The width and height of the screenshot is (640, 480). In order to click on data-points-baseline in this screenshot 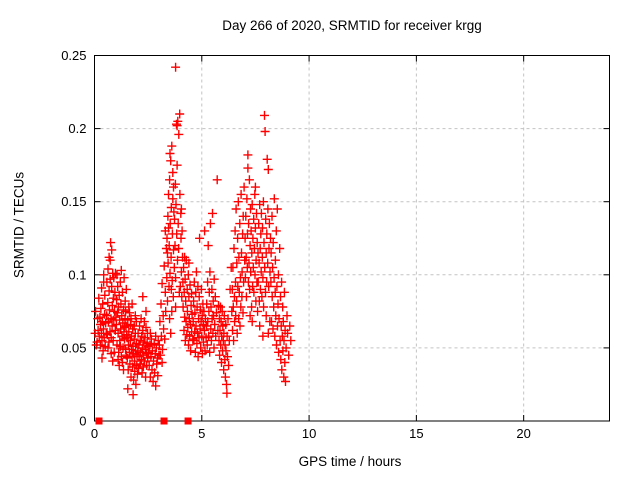, I will do `click(143, 421)`.